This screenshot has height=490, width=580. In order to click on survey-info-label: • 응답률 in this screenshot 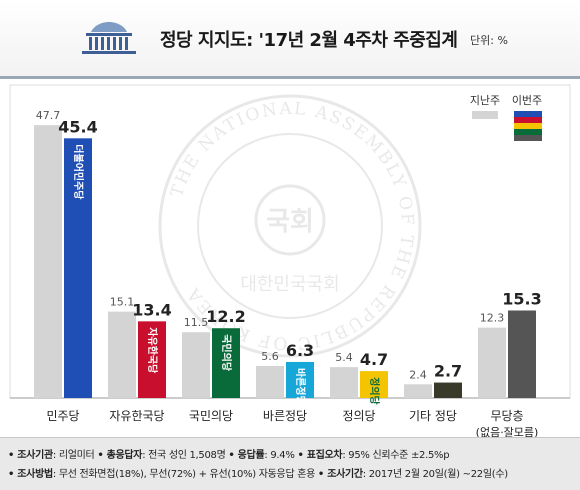, I will do `click(246, 455)`.